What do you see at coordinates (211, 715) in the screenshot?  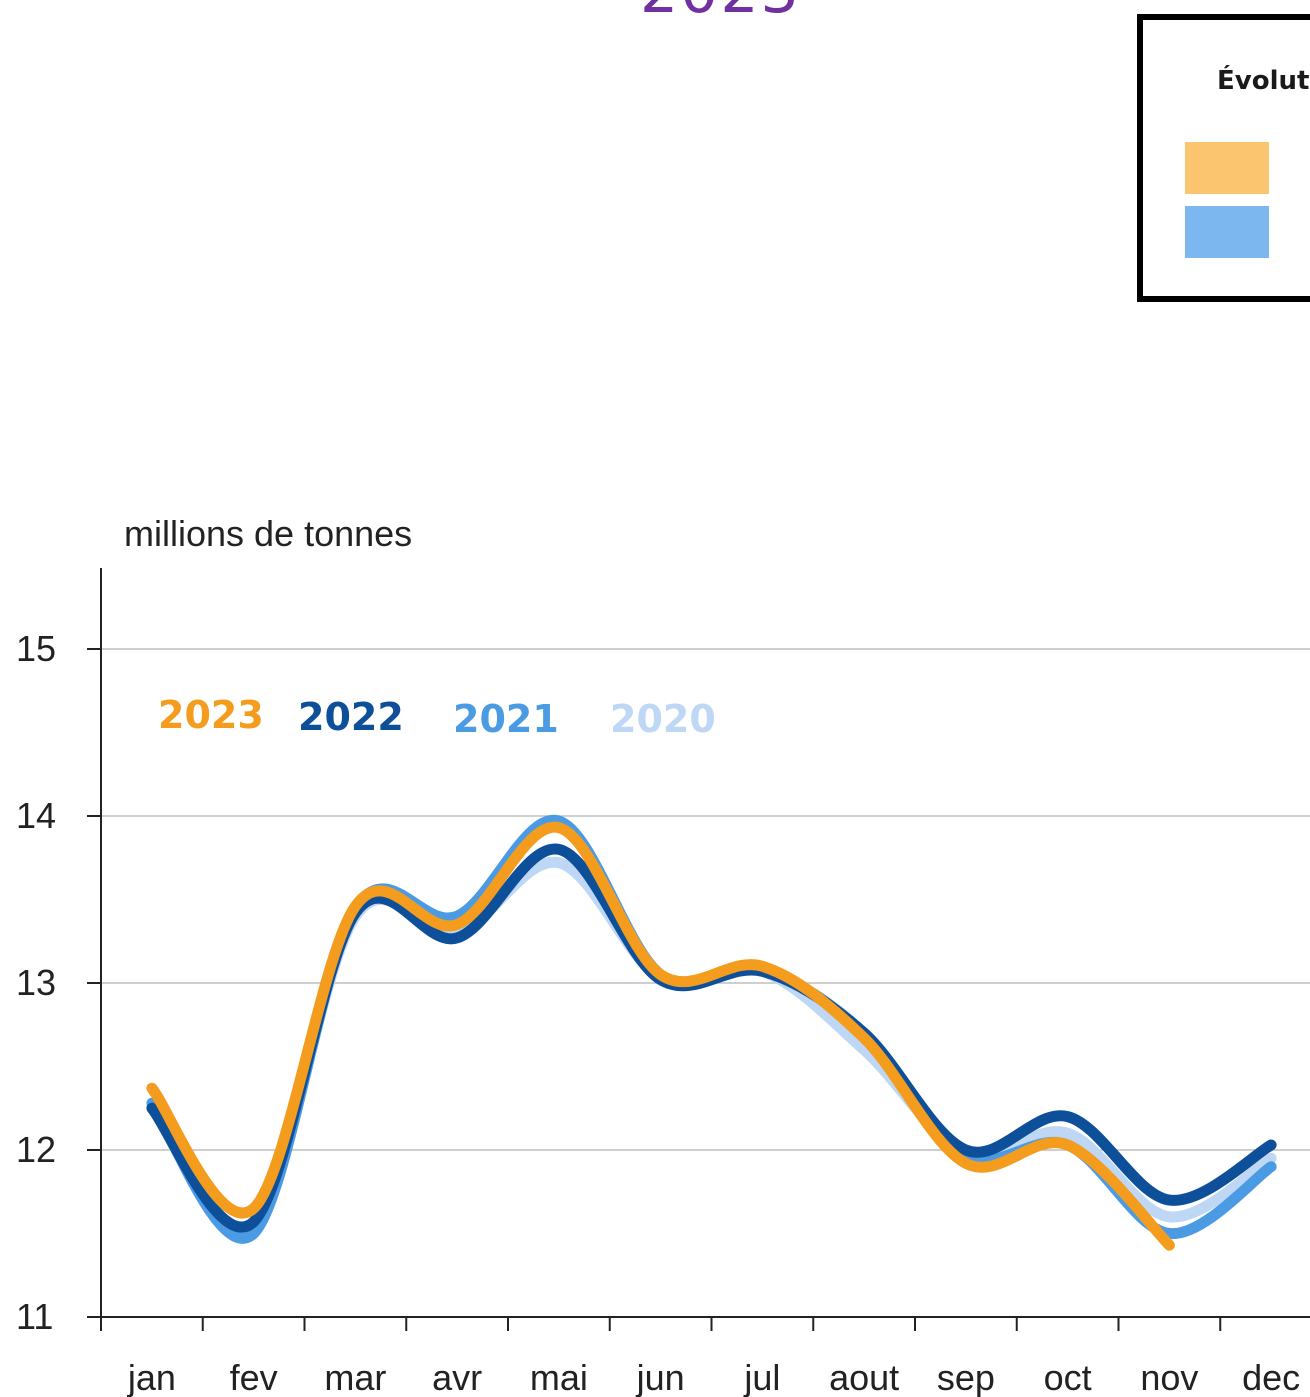 I see `legend-label-2023: 2023` at bounding box center [211, 715].